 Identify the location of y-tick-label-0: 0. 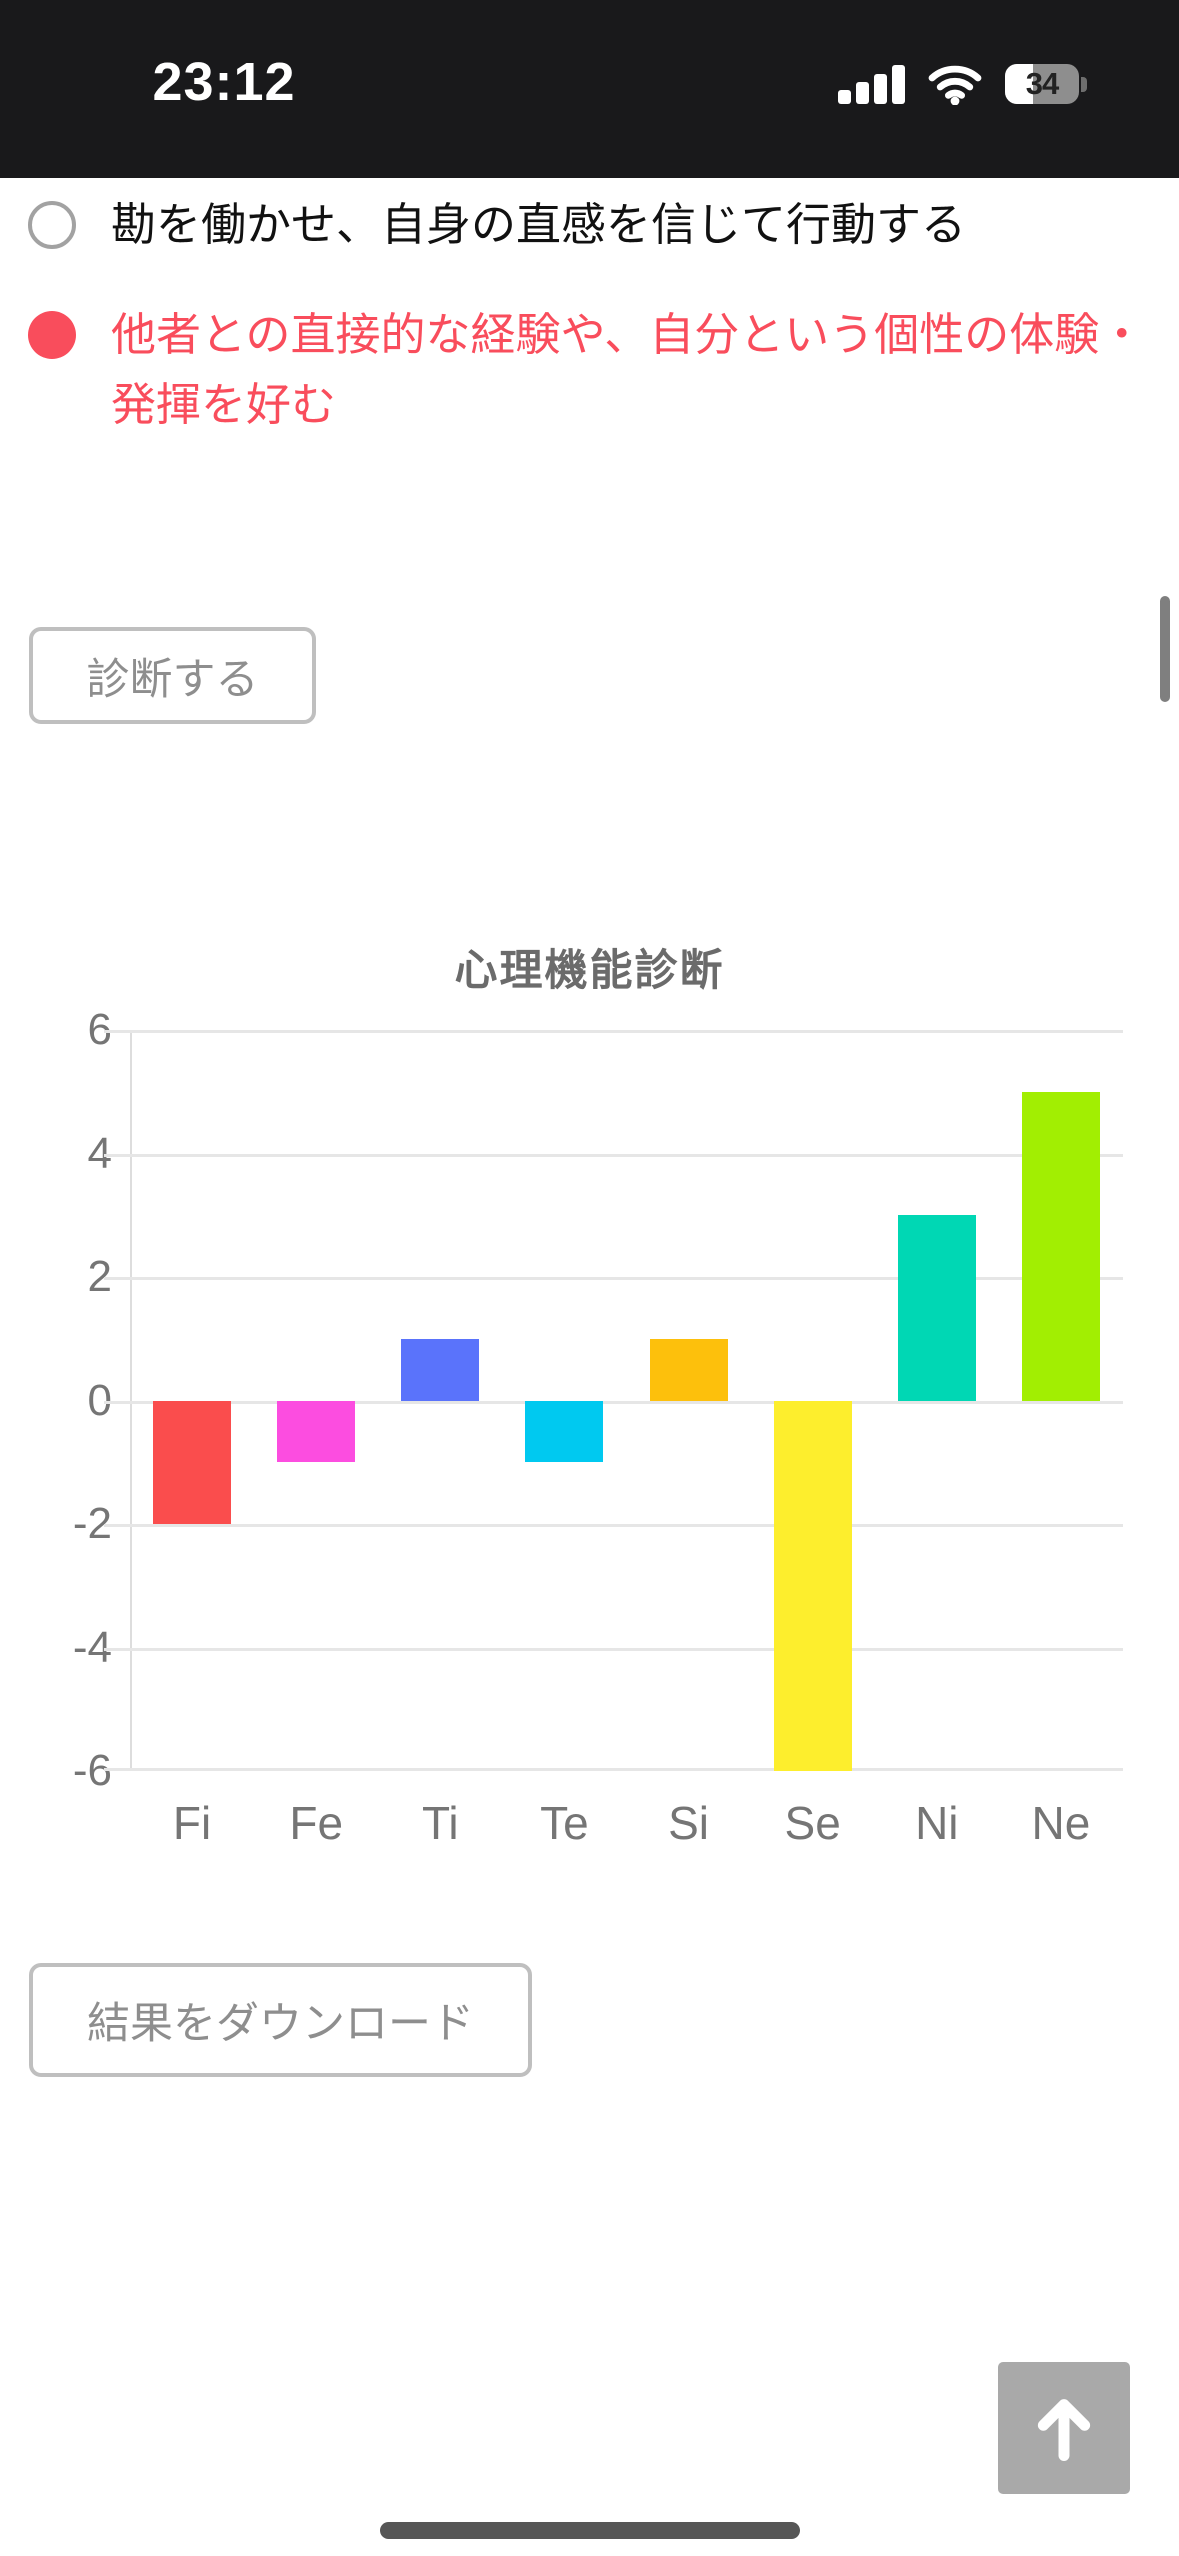
(99, 1400).